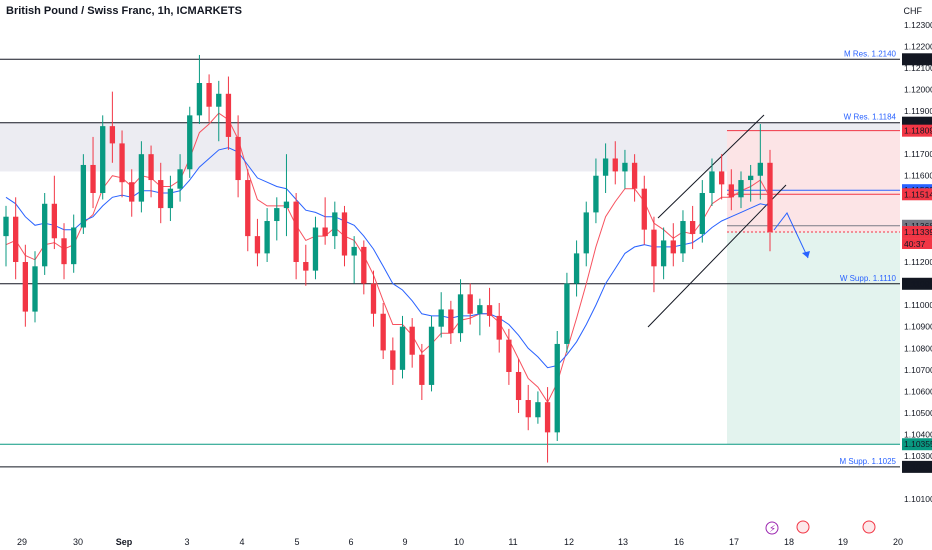  What do you see at coordinates (124, 542) in the screenshot?
I see `x-tick-label: Sep` at bounding box center [124, 542].